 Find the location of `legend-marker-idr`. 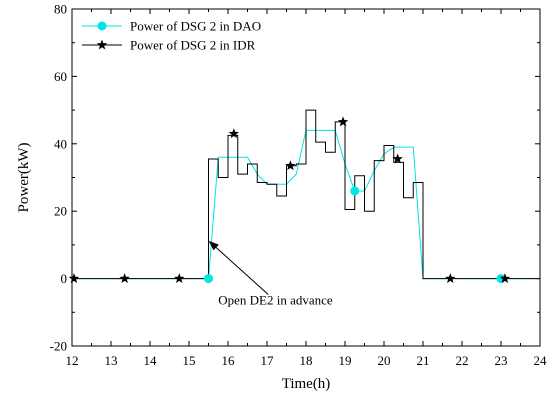

legend-marker-idr is located at coordinates (102, 44).